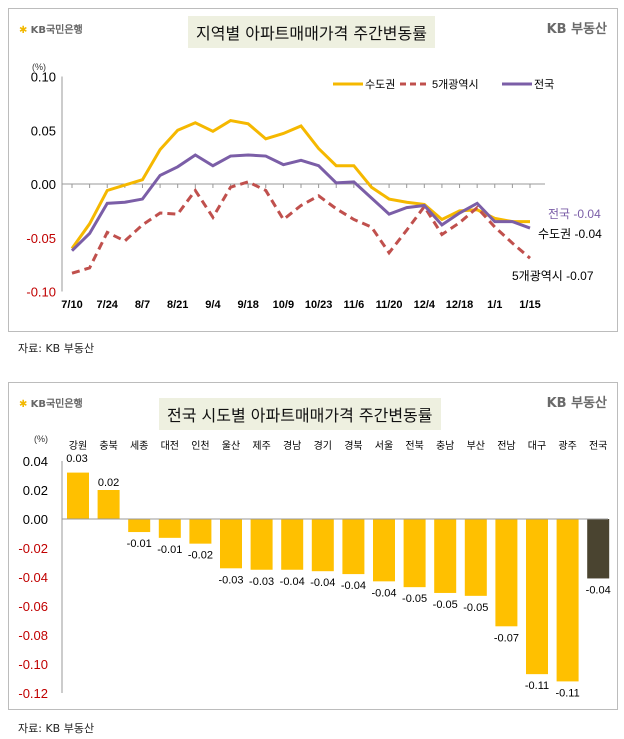  Describe the element at coordinates (567, 600) in the screenshot. I see `bar-광주` at that location.